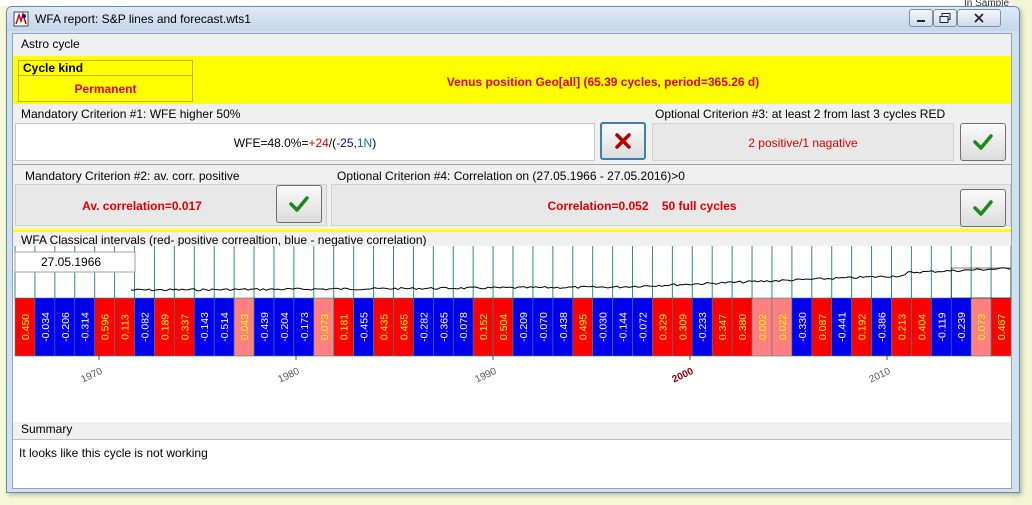 The height and width of the screenshot is (505, 1032). I want to click on separator, so click(512, 164).